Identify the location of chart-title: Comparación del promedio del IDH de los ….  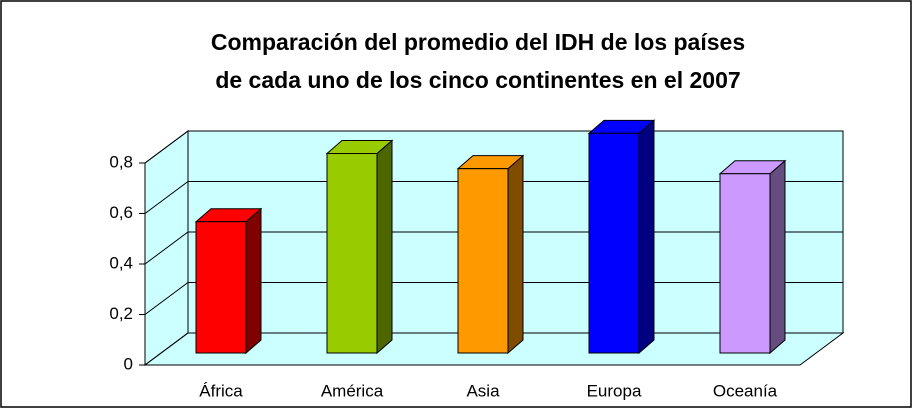
(478, 42).